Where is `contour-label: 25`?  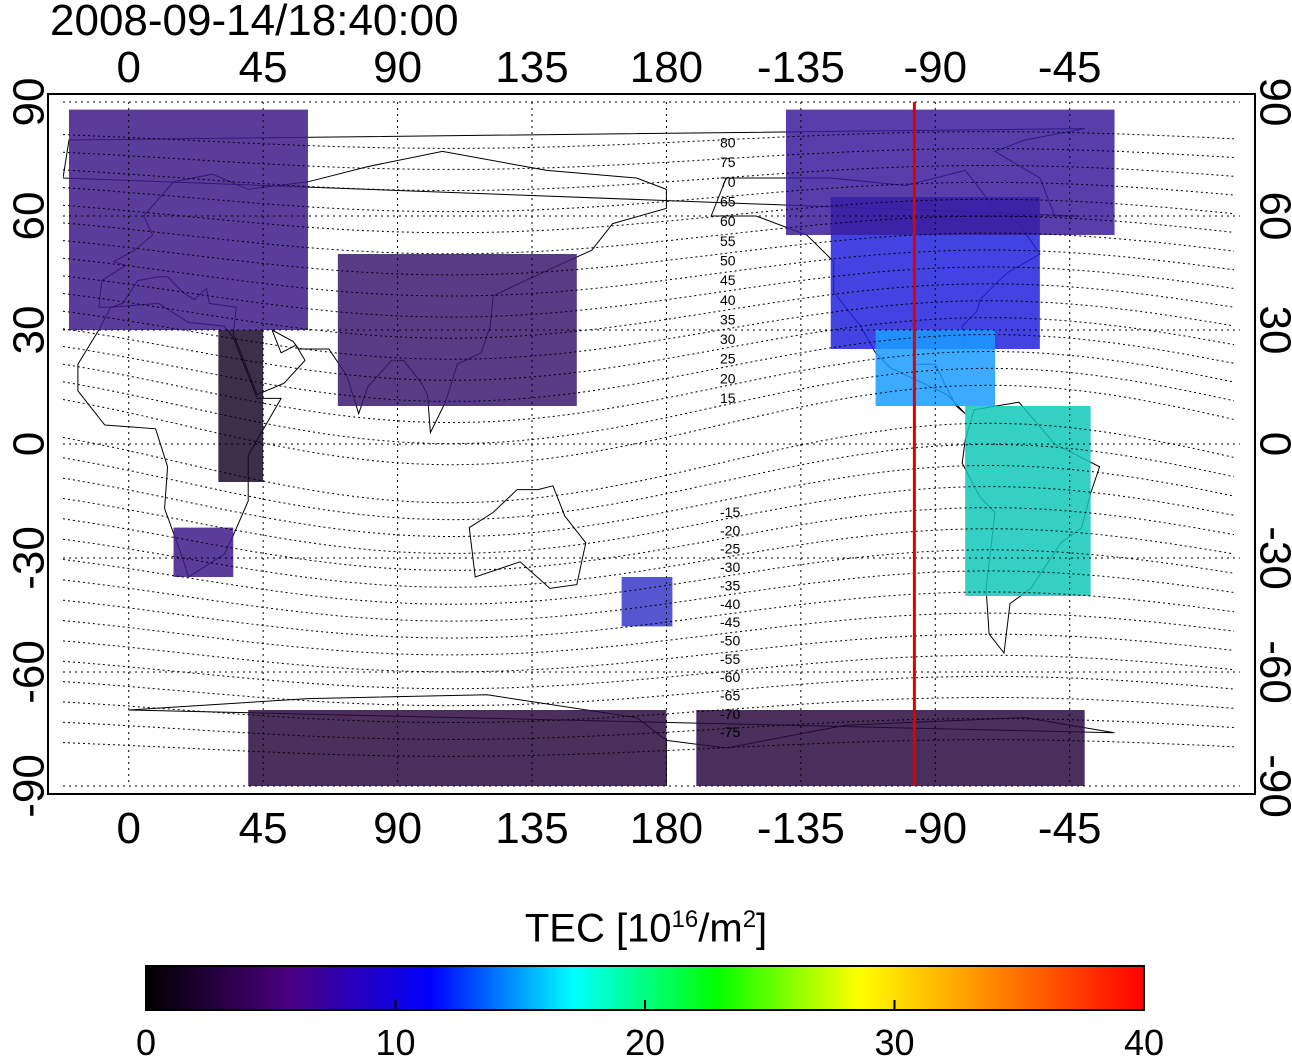 contour-label: 25 is located at coordinates (728, 359).